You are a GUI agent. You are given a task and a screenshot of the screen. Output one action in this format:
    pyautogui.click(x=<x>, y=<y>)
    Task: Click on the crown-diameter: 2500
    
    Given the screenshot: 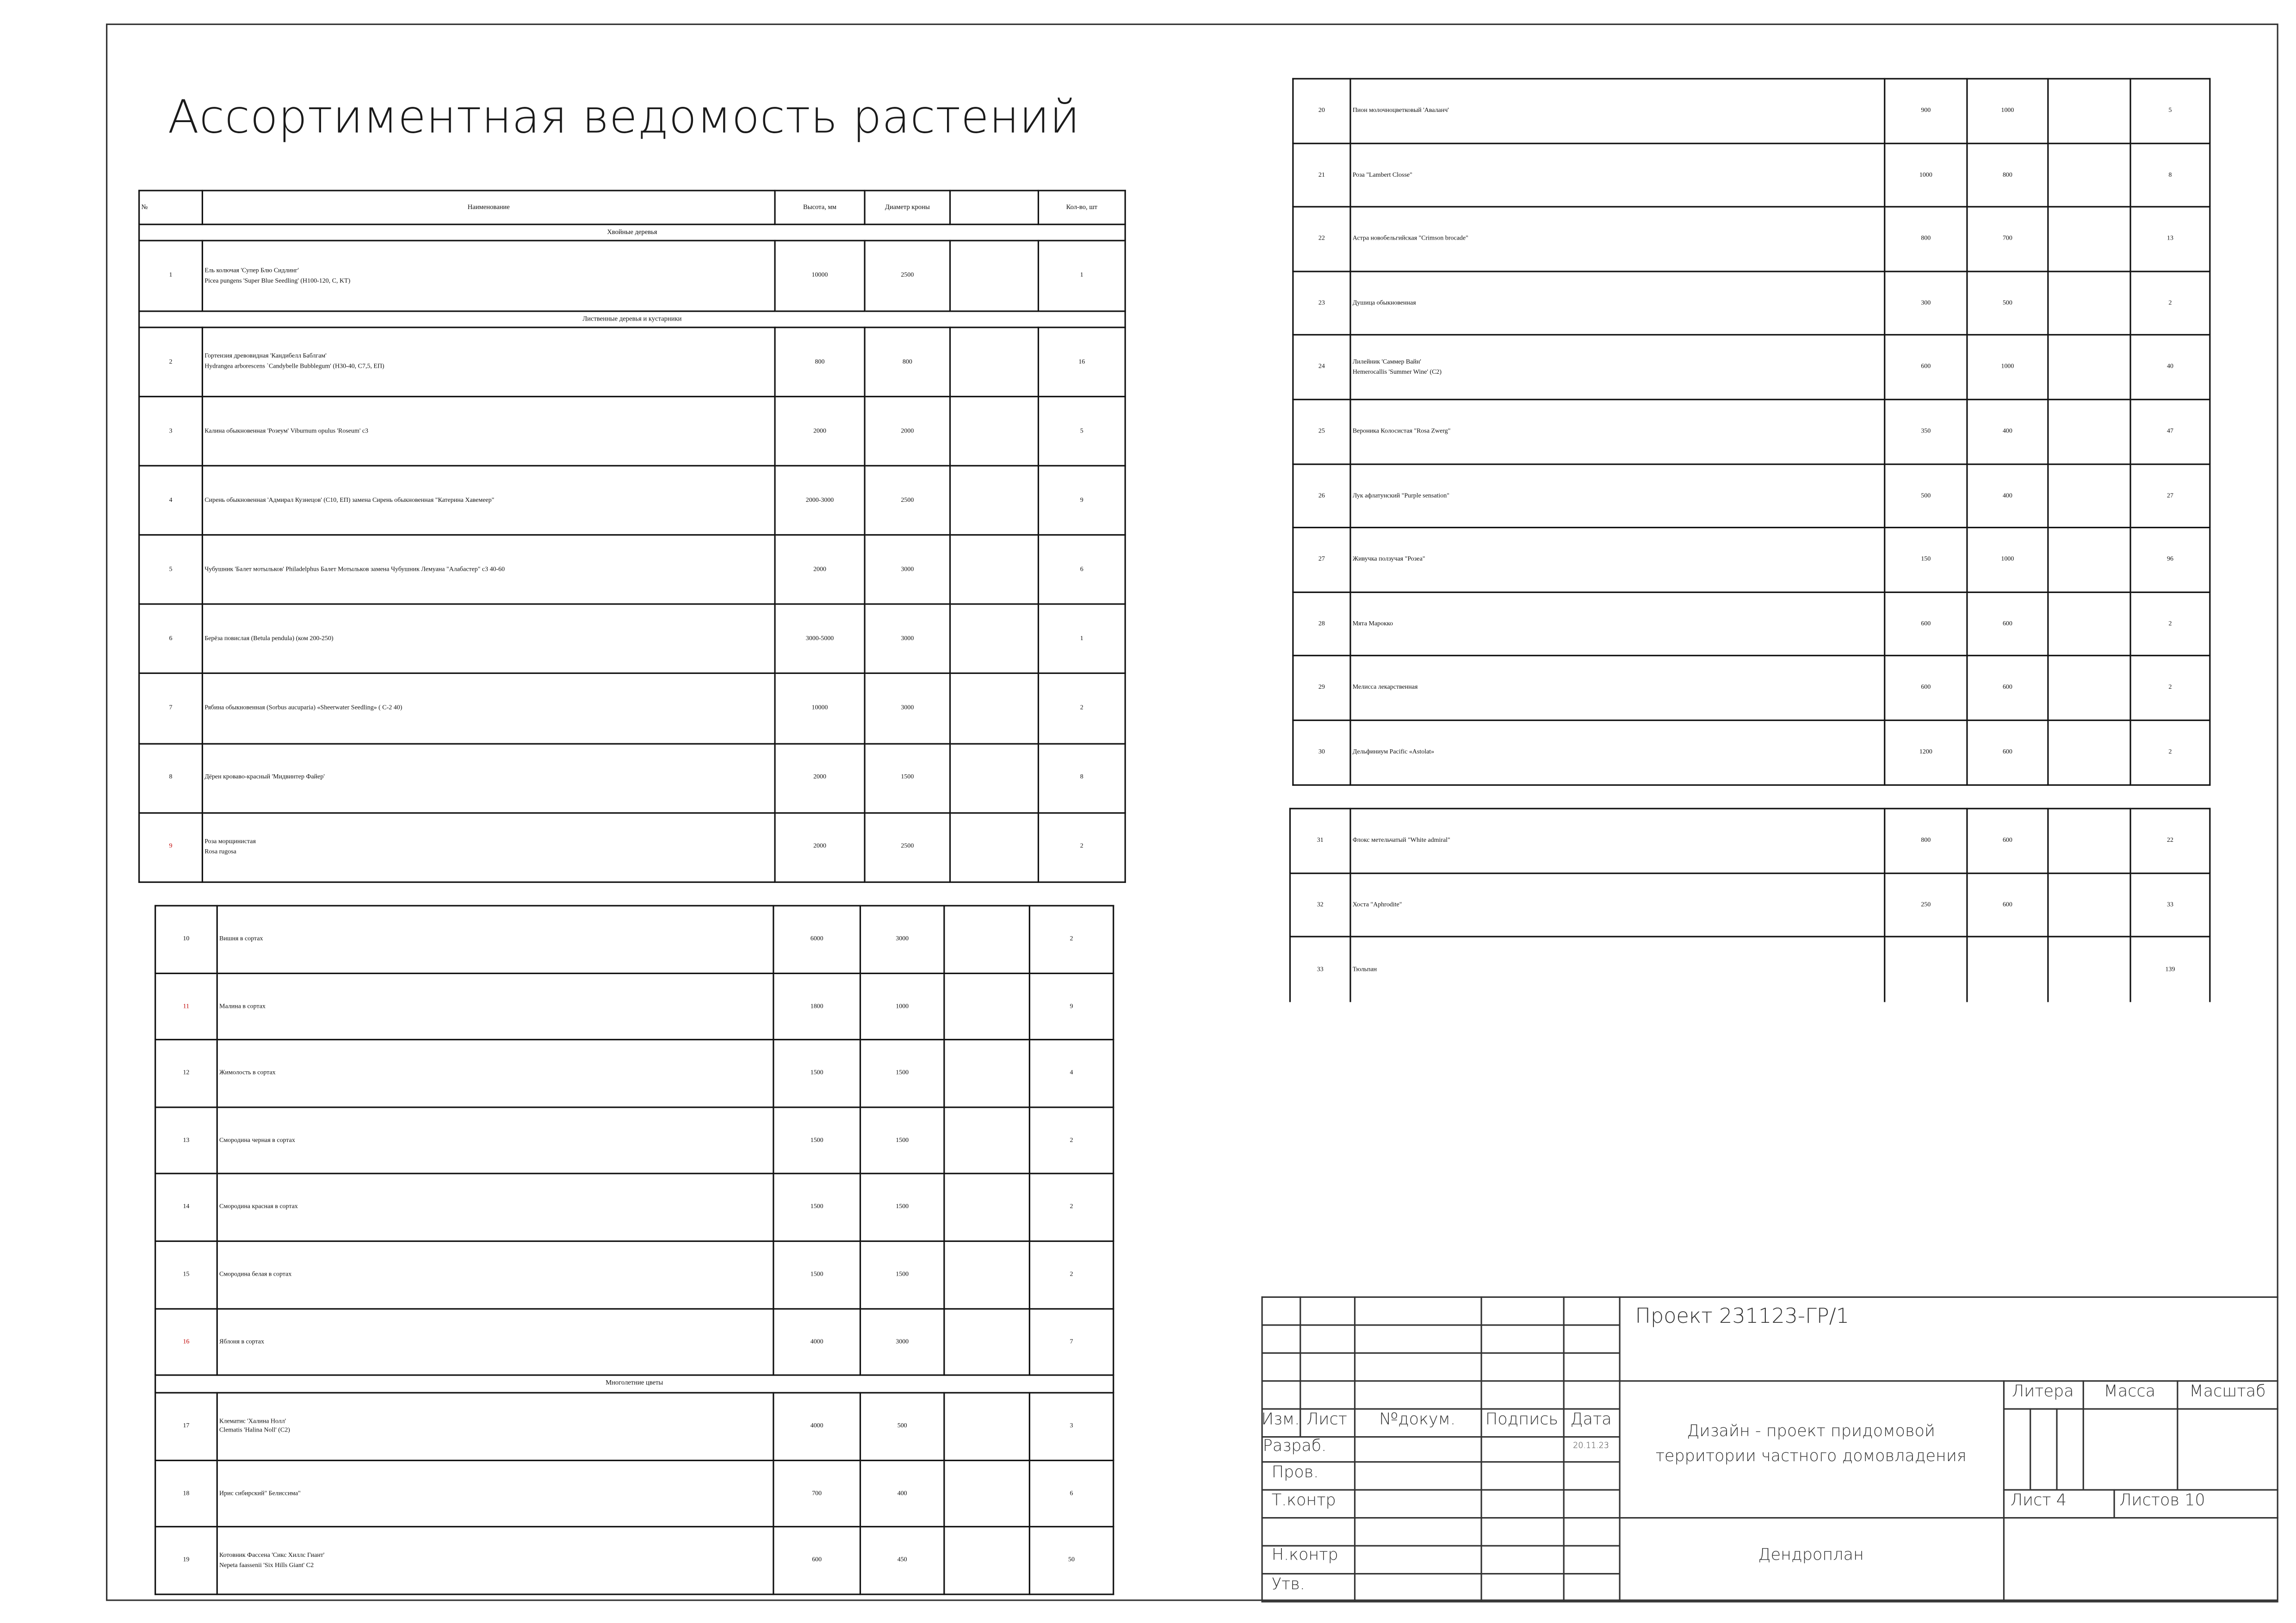 What is the action you would take?
    pyautogui.click(x=907, y=500)
    